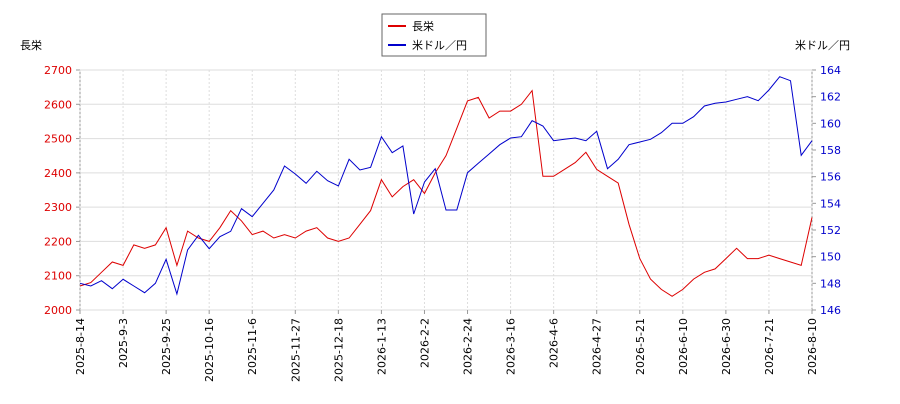 The image size is (900, 404). I want to click on y-tick-label: 2700, so click(58, 70).